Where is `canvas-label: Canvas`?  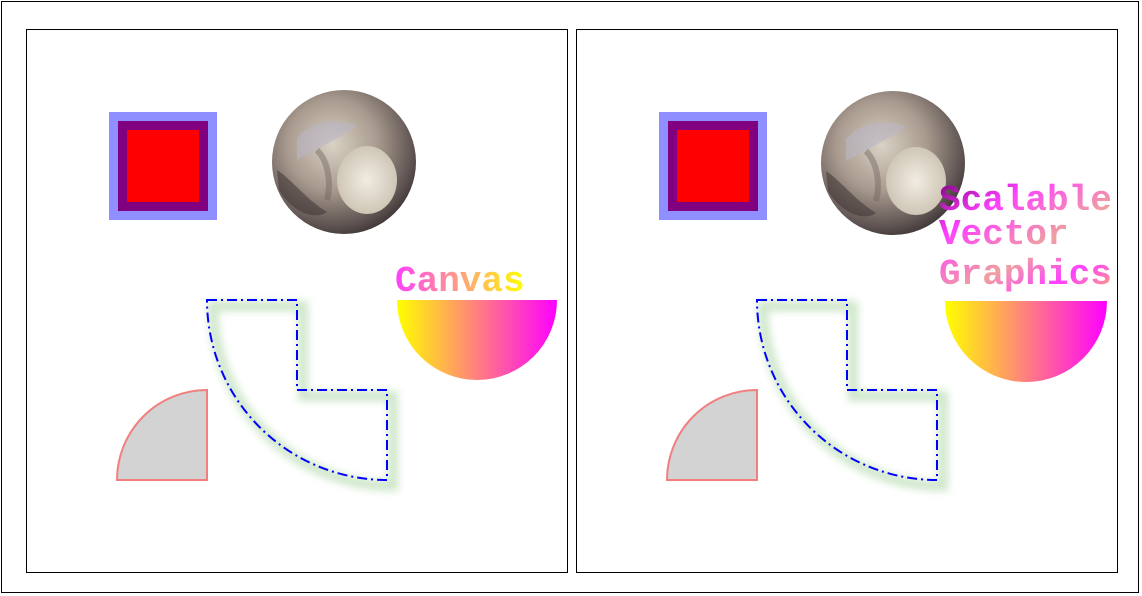 canvas-label: Canvas is located at coordinates (460, 281).